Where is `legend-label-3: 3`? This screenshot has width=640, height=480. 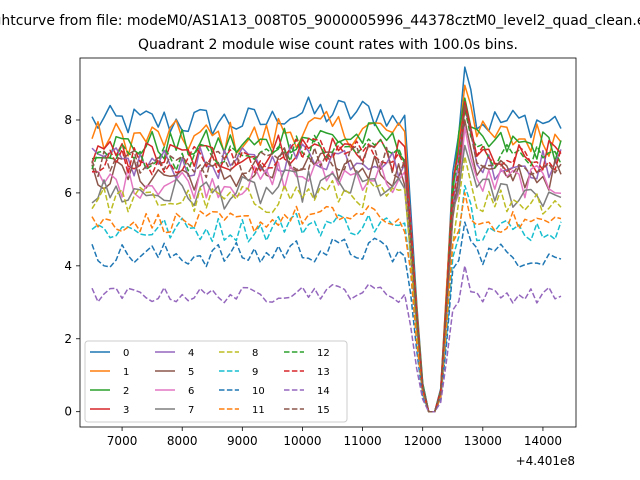
legend-label-3: 3 is located at coordinates (126, 410).